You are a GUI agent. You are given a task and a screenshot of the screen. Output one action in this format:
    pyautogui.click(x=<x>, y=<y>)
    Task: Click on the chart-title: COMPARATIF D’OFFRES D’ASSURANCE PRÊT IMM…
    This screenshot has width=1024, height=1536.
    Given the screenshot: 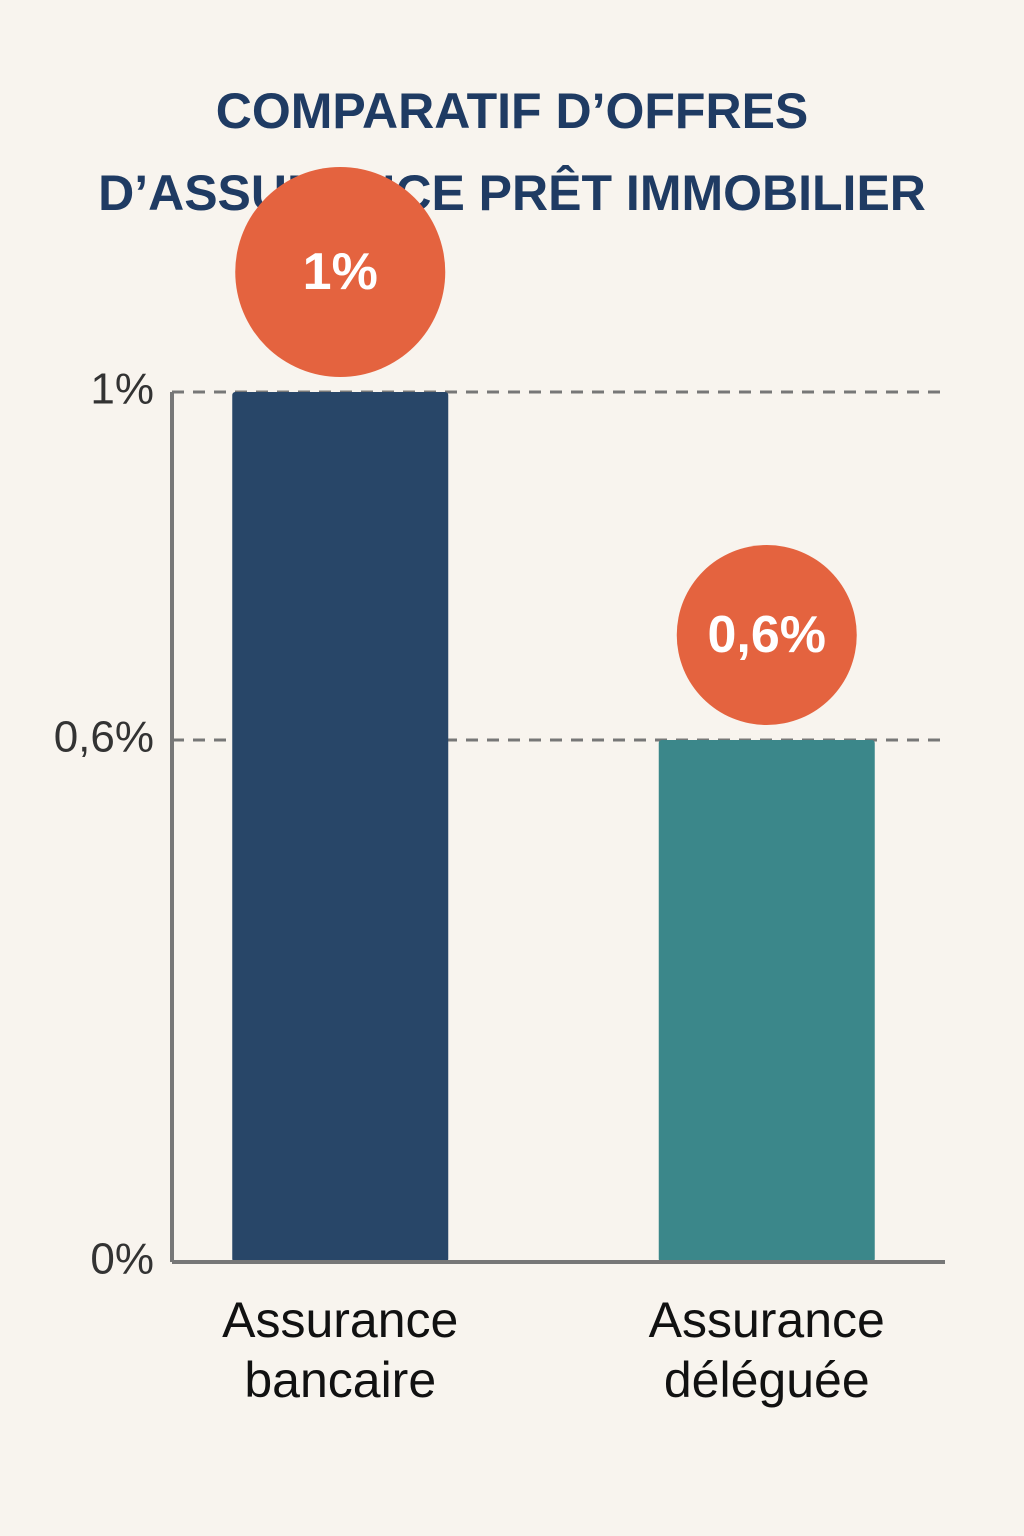 What is the action you would take?
    pyautogui.click(x=512, y=152)
    